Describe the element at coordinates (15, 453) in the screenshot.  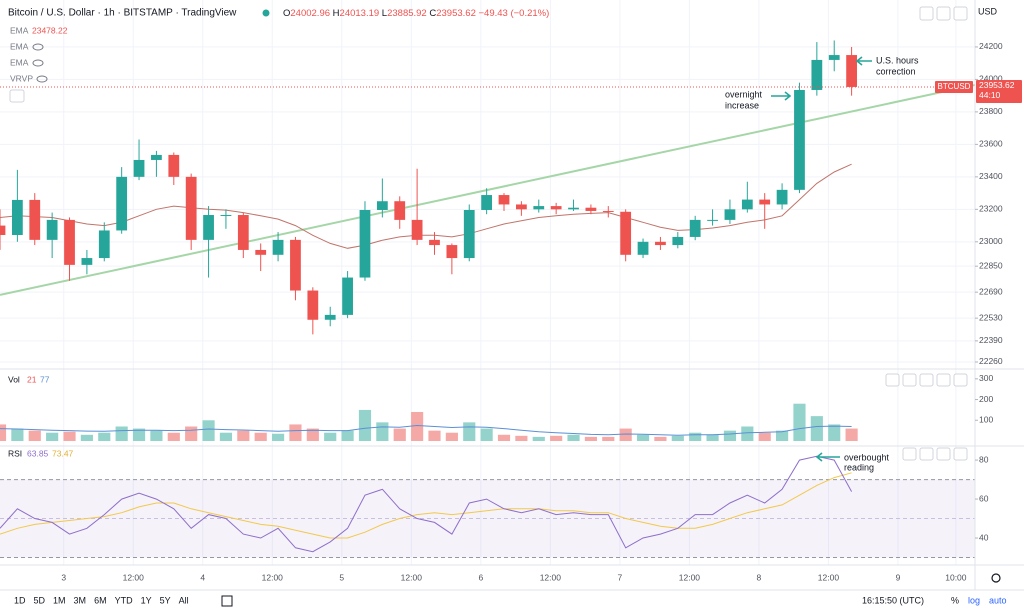
I see `pane-title: RSI` at that location.